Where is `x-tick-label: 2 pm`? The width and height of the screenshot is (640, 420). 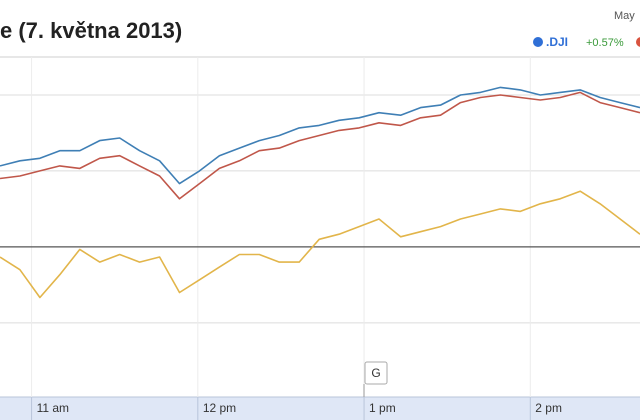 x-tick-label: 2 pm is located at coordinates (548, 408).